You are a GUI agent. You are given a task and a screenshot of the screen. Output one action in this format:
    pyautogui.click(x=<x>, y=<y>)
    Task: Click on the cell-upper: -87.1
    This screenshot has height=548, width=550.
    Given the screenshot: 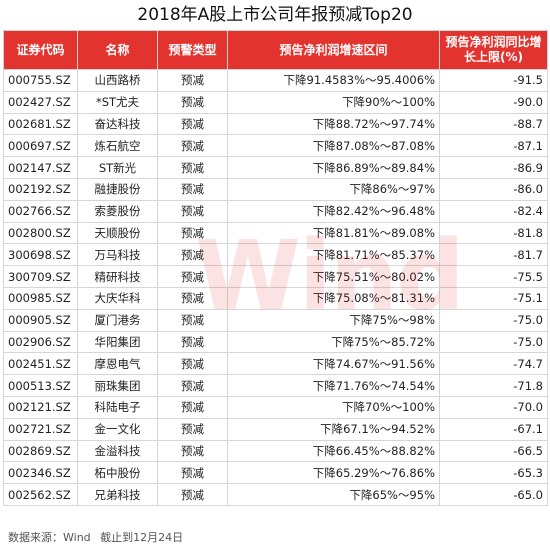 What is the action you would take?
    pyautogui.click(x=493, y=146)
    